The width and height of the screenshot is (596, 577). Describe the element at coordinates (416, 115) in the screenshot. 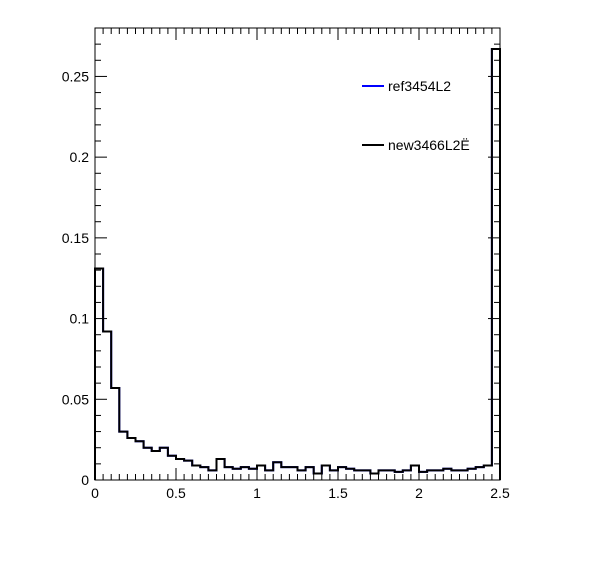

I see `legend: ref3454L2 new3466L2Ë` at that location.